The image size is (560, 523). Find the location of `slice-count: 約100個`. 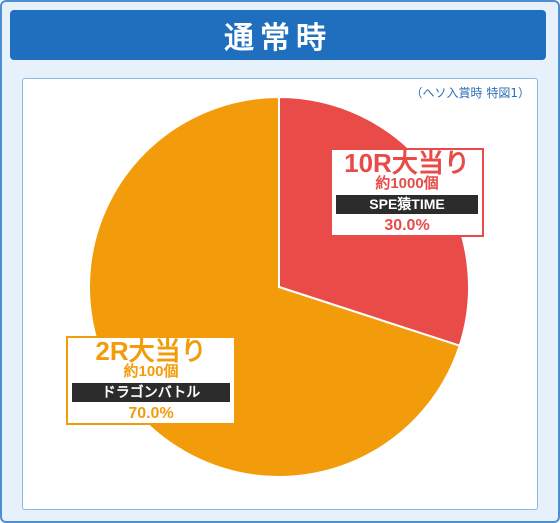

slice-count: 約100個 is located at coordinates (151, 371).